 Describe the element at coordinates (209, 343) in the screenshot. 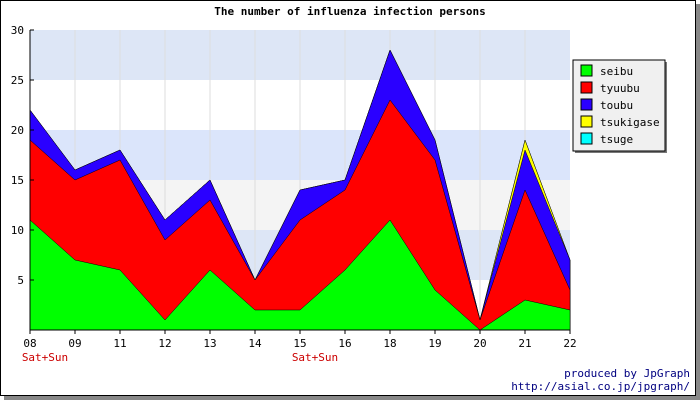

I see `x-tick-label: 13` at that location.